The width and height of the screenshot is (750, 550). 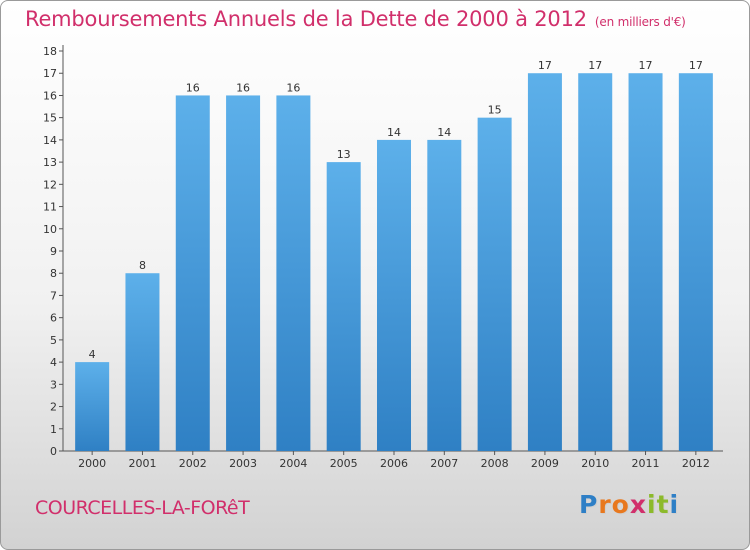 I want to click on y-tick-label: 8, so click(x=53, y=273).